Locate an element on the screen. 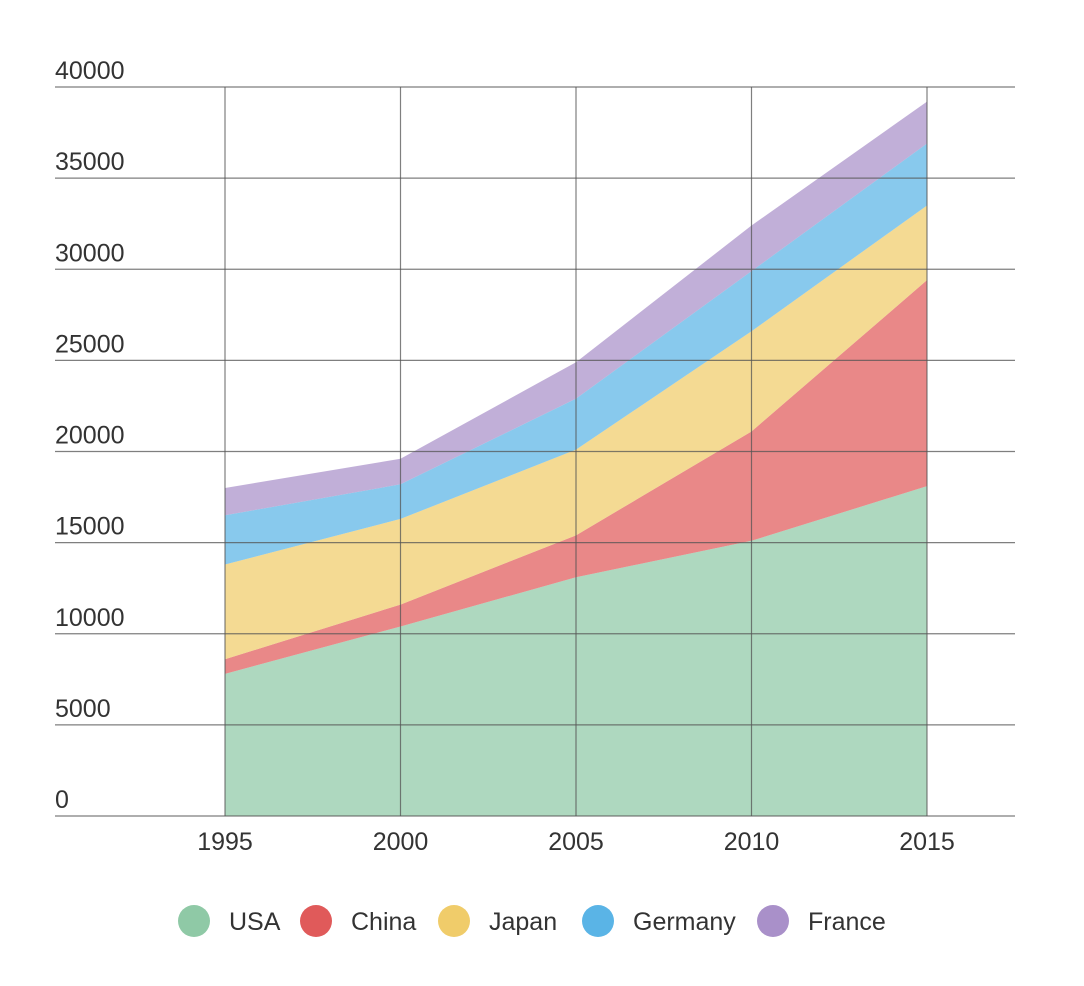 The width and height of the screenshot is (1084, 986). legend-label-china: China is located at coordinates (383, 922).